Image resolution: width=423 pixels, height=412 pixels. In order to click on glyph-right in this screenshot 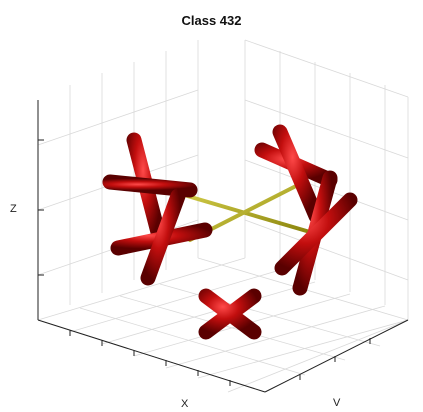, I will do `click(306, 210)`.